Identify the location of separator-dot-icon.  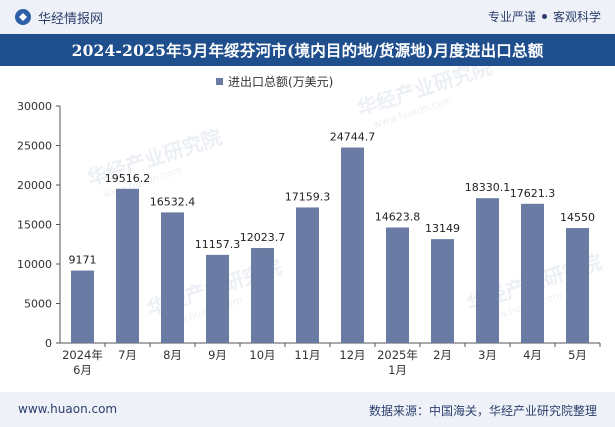
(544, 16).